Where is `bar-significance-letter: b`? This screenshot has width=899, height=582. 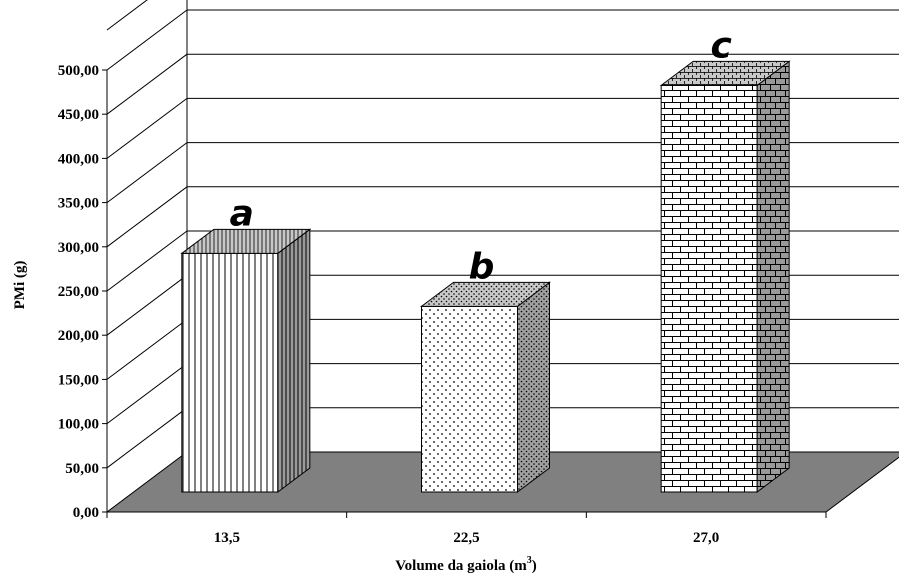 bar-significance-letter: b is located at coordinates (482, 266).